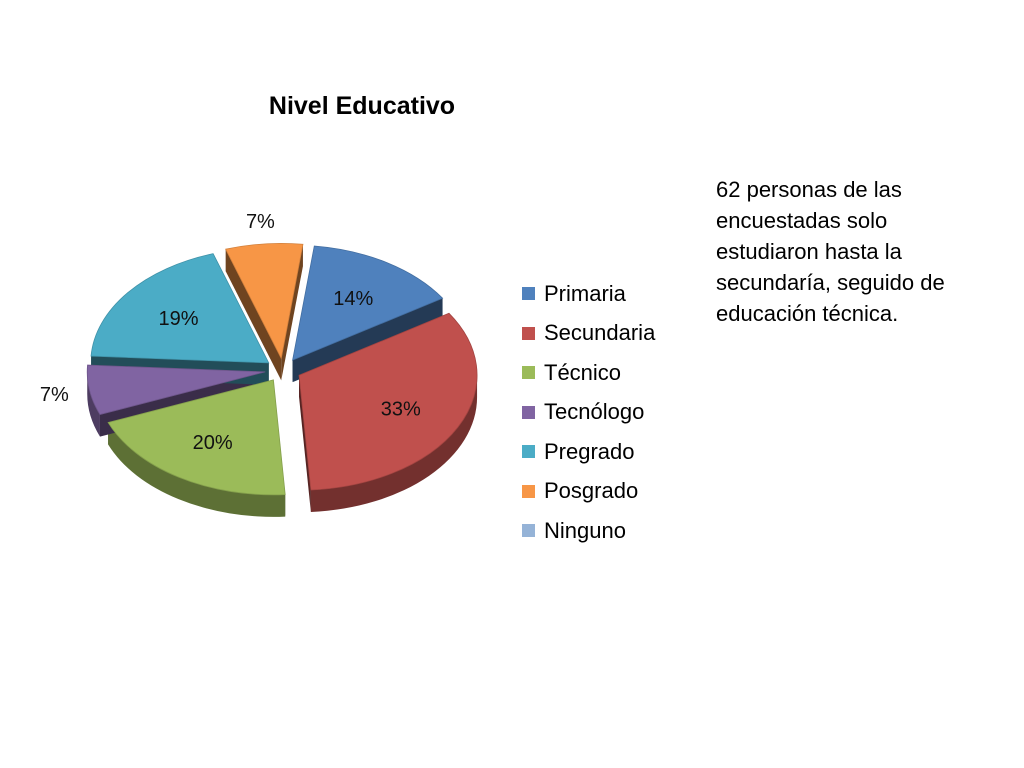 This screenshot has width=1024, height=768. I want to click on legend-item-tecnologo: Tecnólogo, so click(588, 413).